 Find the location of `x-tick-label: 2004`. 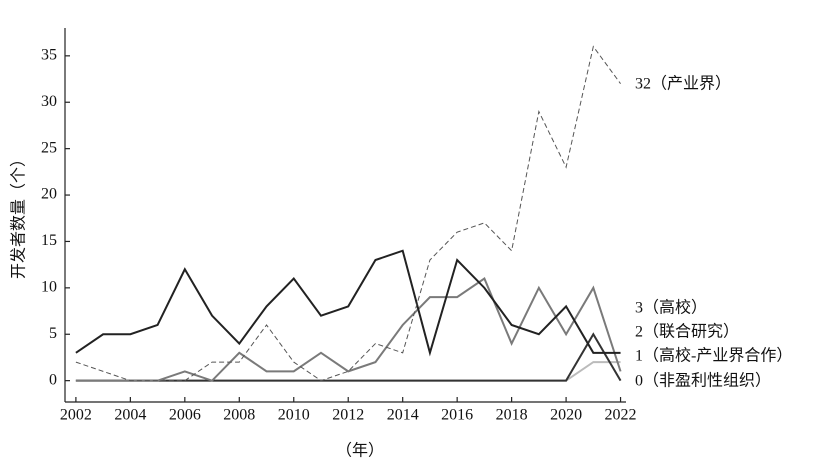

x-tick-label: 2004 is located at coordinates (130, 415).